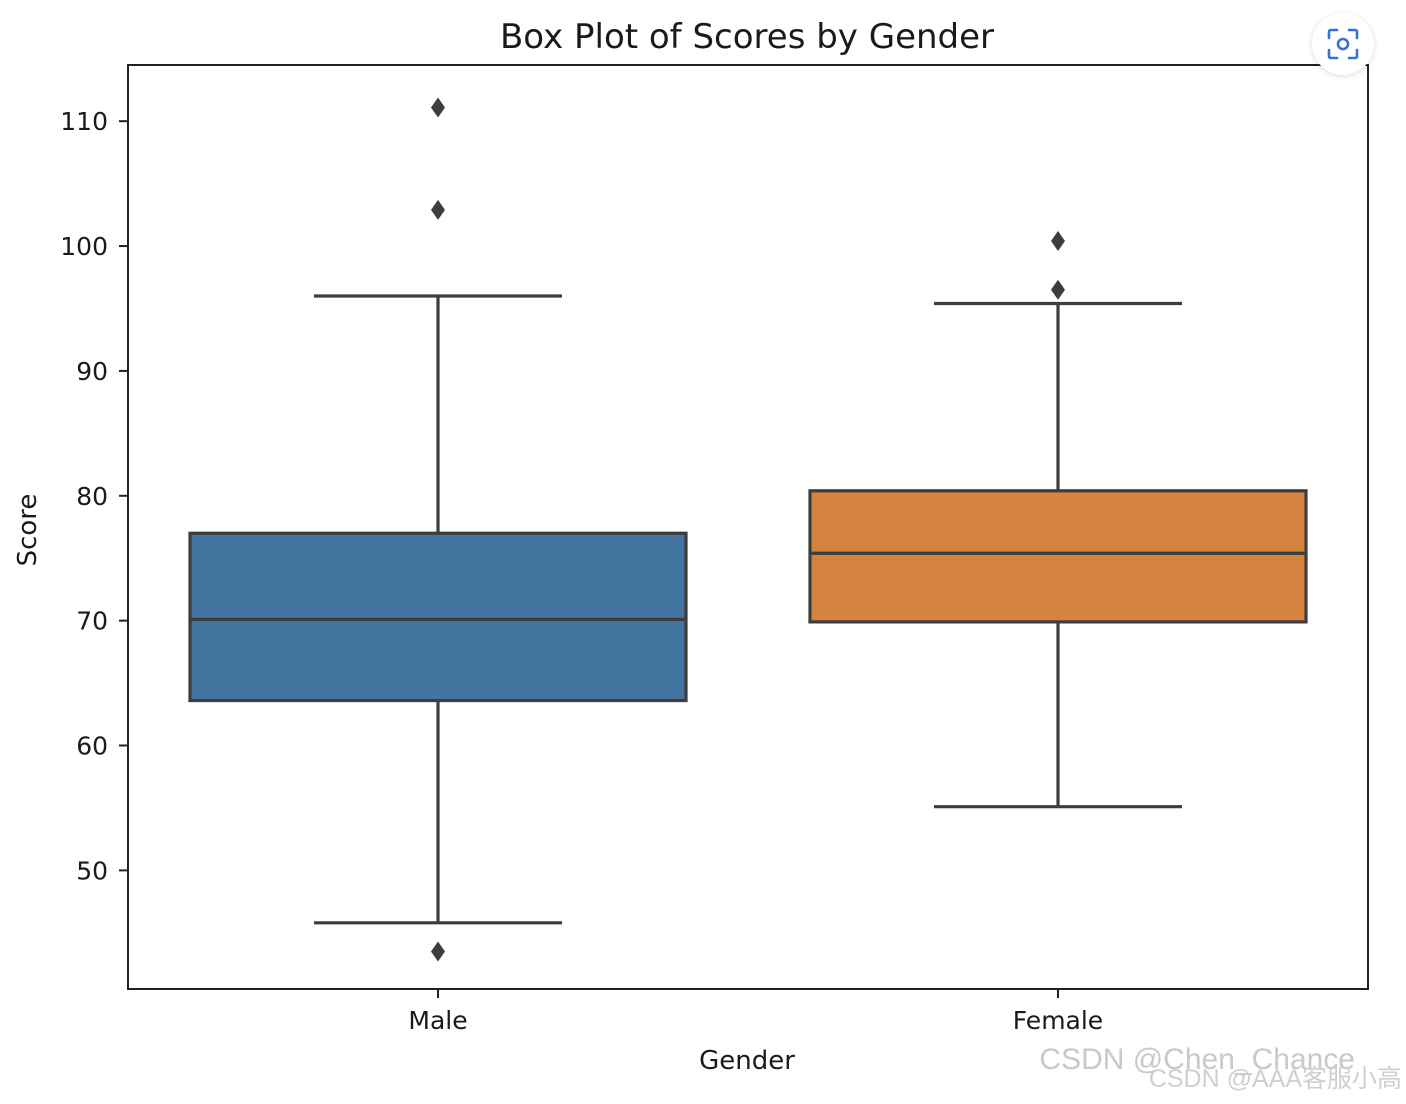  I want to click on x-tick-label-male: Male, so click(437, 1020).